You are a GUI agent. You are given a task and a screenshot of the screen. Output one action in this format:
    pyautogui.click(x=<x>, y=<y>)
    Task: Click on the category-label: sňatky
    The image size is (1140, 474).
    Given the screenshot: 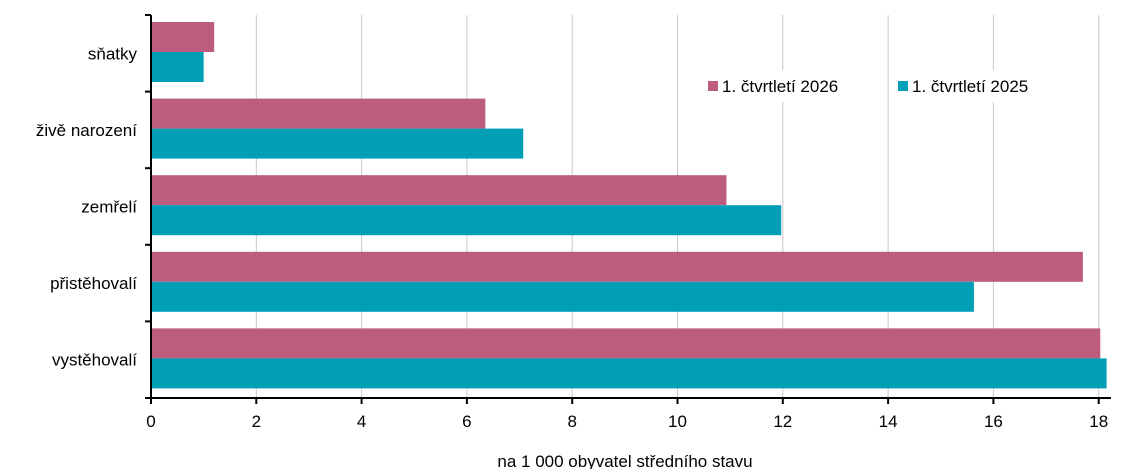 What is the action you would take?
    pyautogui.click(x=113, y=53)
    